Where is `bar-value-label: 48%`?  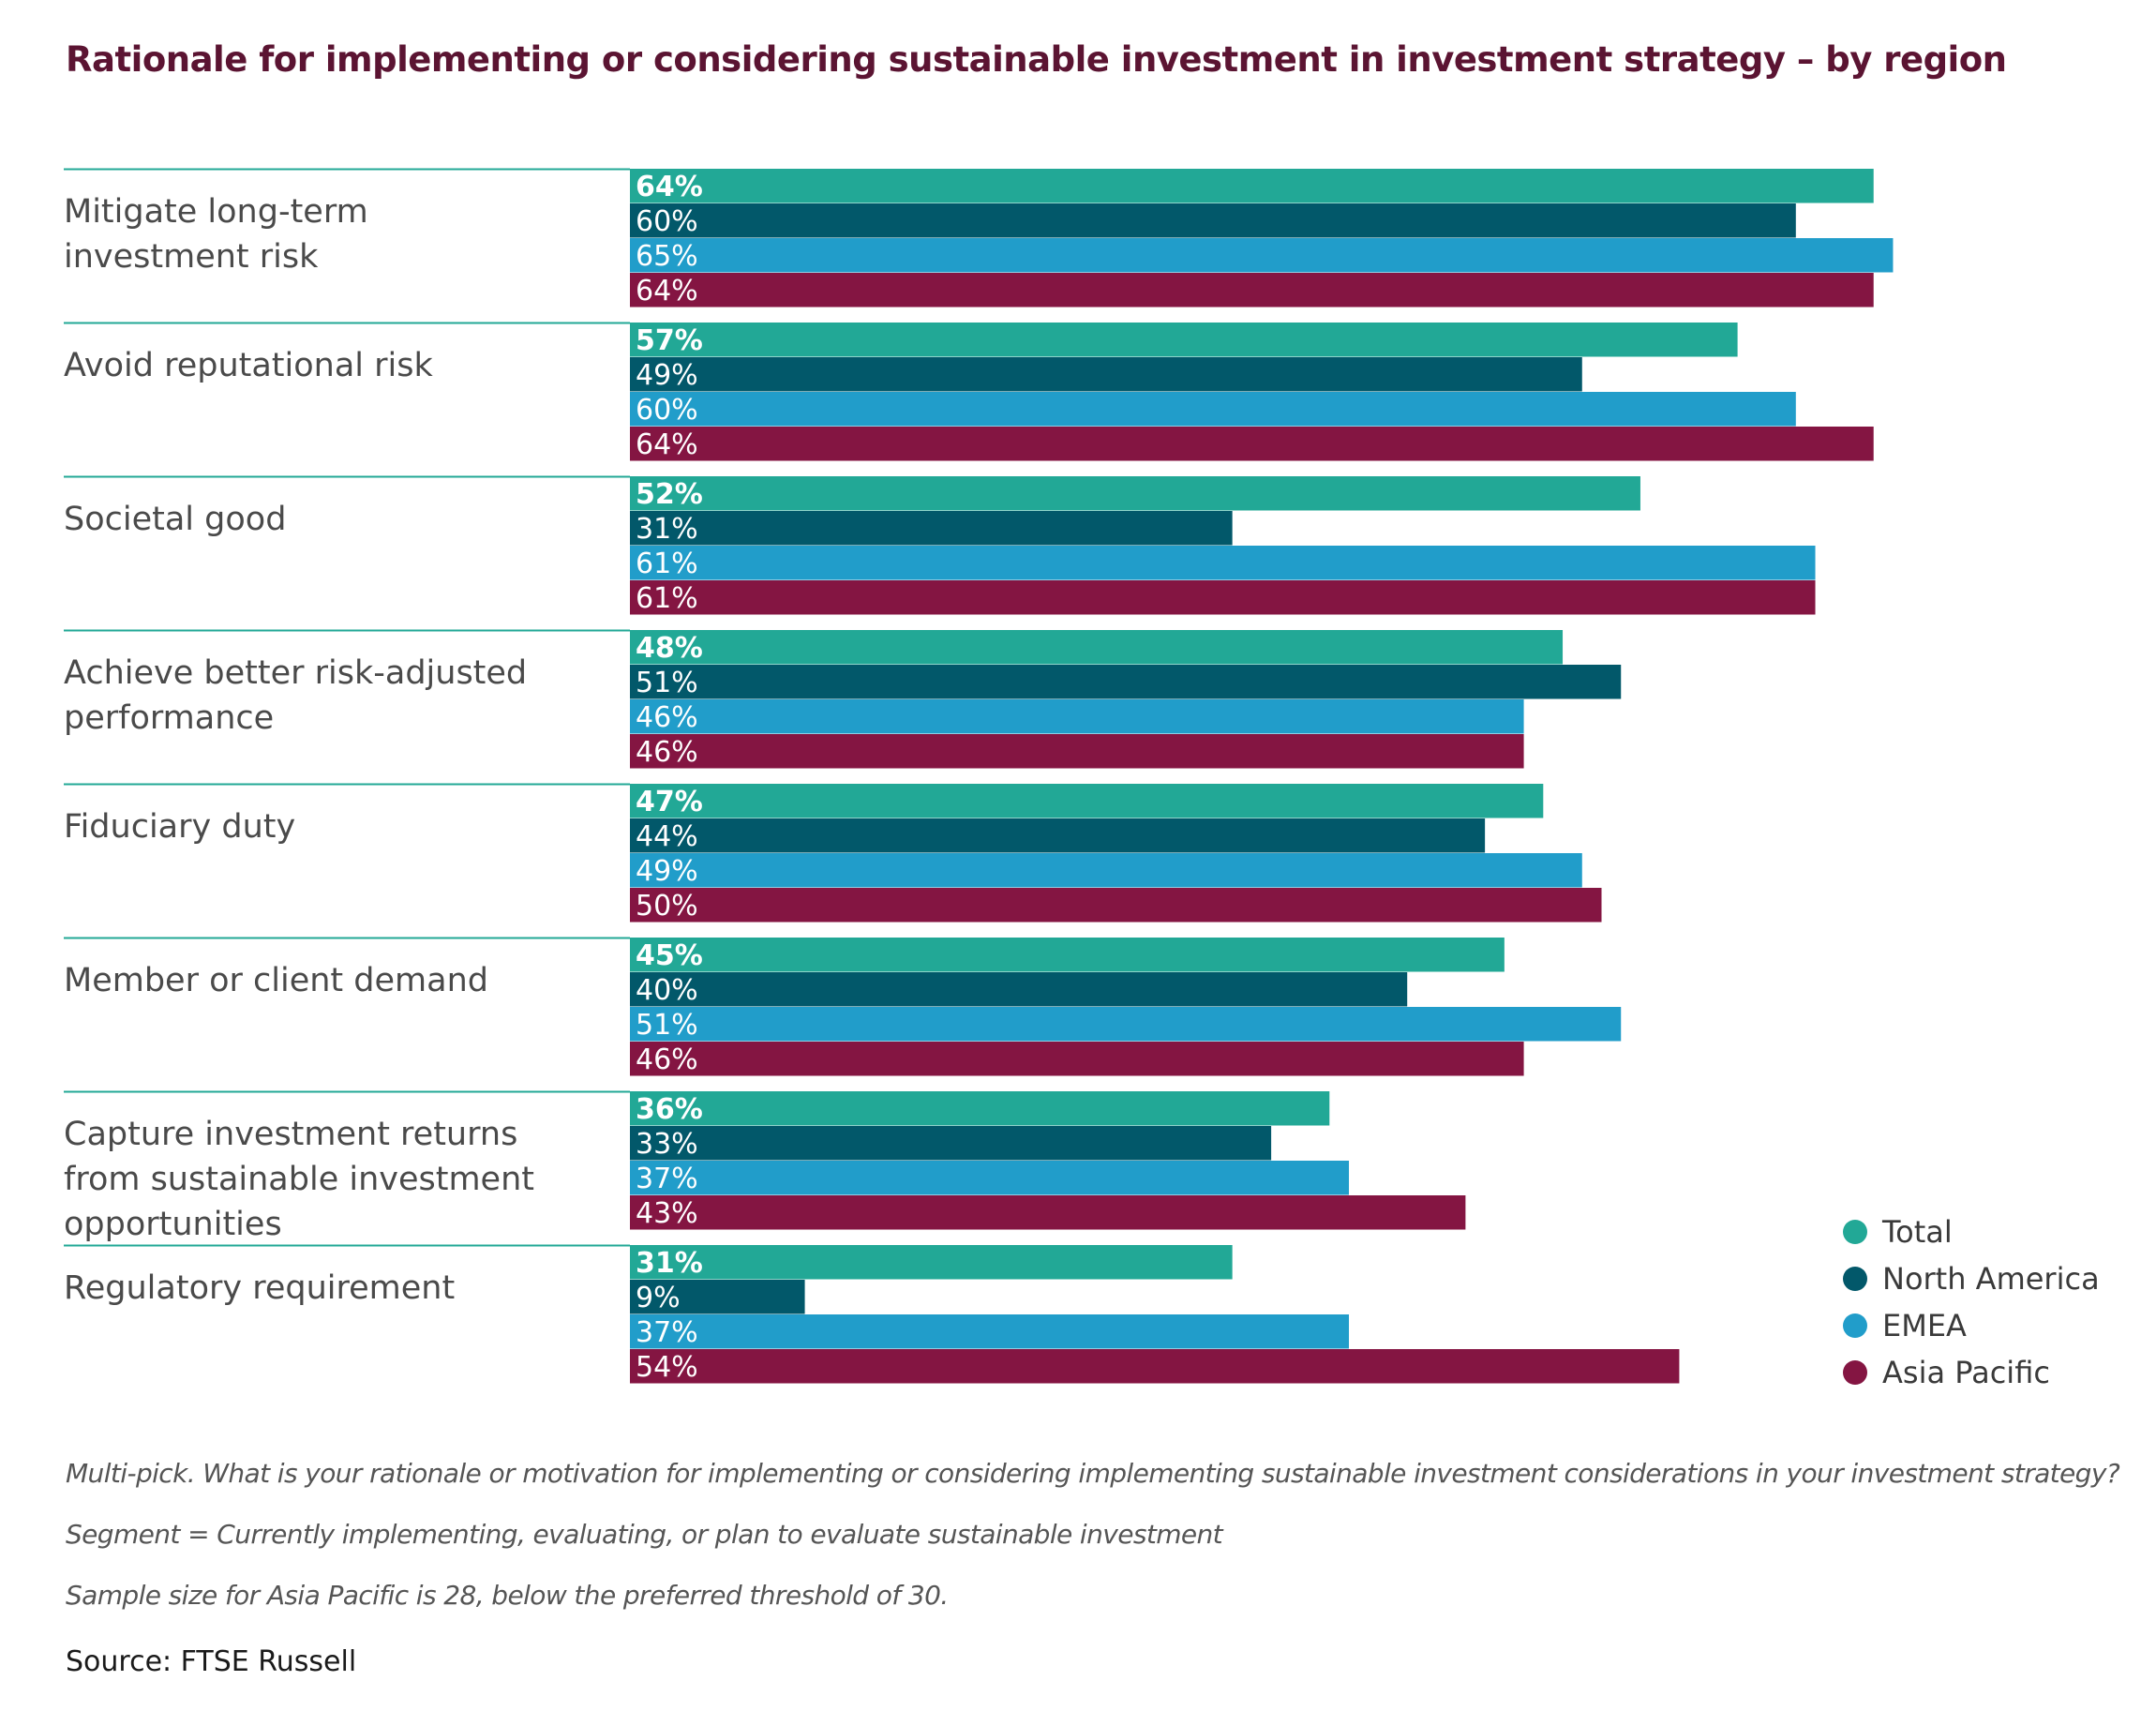
bar-value-label: 48% is located at coordinates (670, 648).